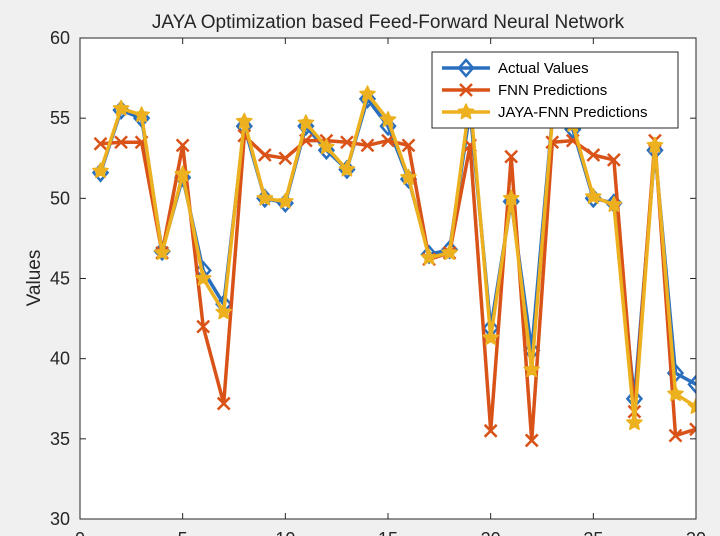 The image size is (720, 536). What do you see at coordinates (183, 532) in the screenshot?
I see `x-tick-label-1: 5` at bounding box center [183, 532].